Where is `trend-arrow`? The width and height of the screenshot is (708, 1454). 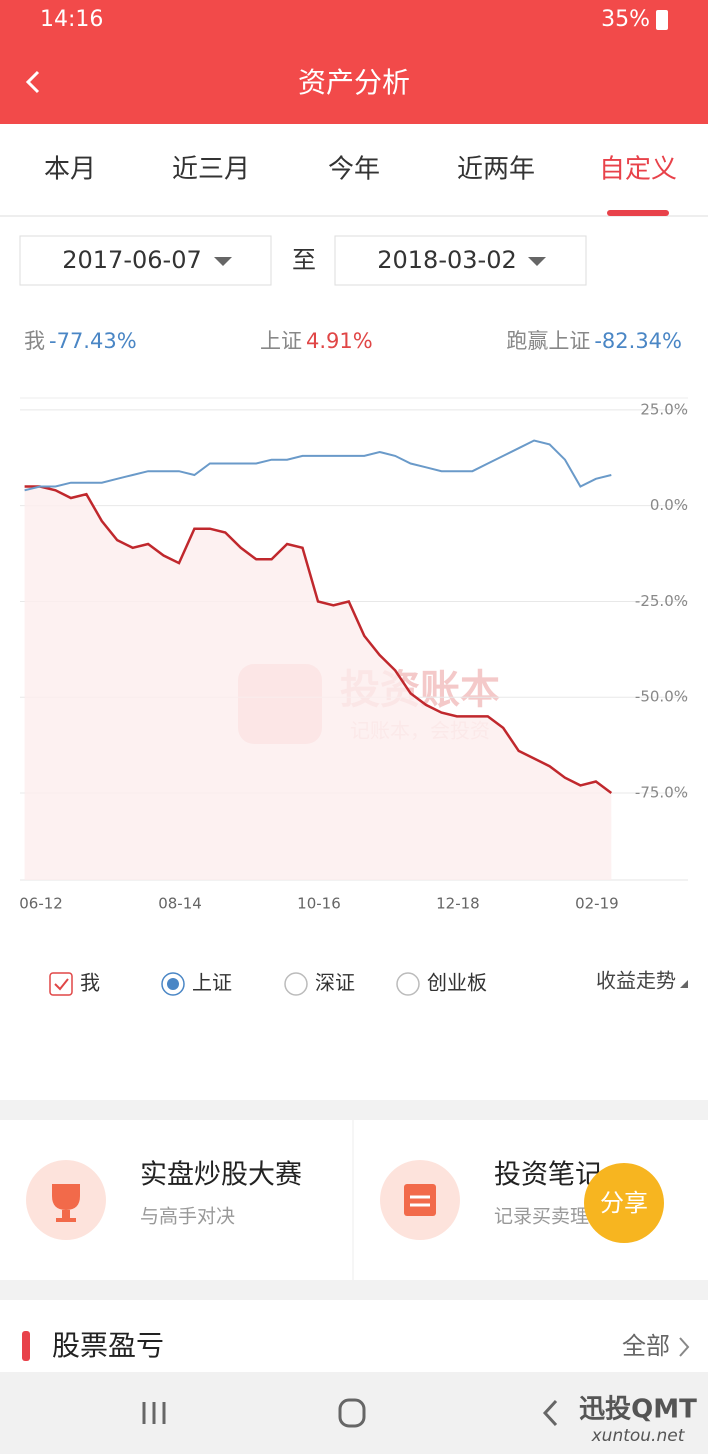
trend-arrow is located at coordinates (684, 984).